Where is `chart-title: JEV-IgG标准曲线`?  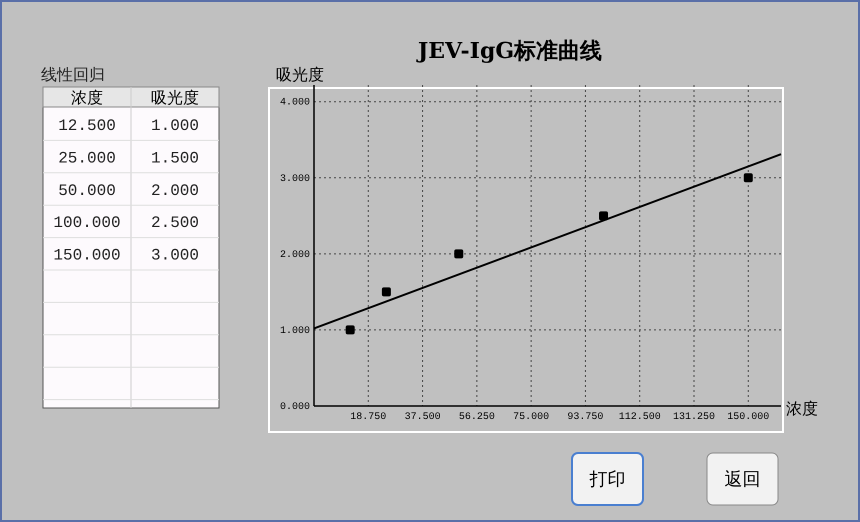 chart-title: JEV-IgG标准曲线 is located at coordinates (509, 51).